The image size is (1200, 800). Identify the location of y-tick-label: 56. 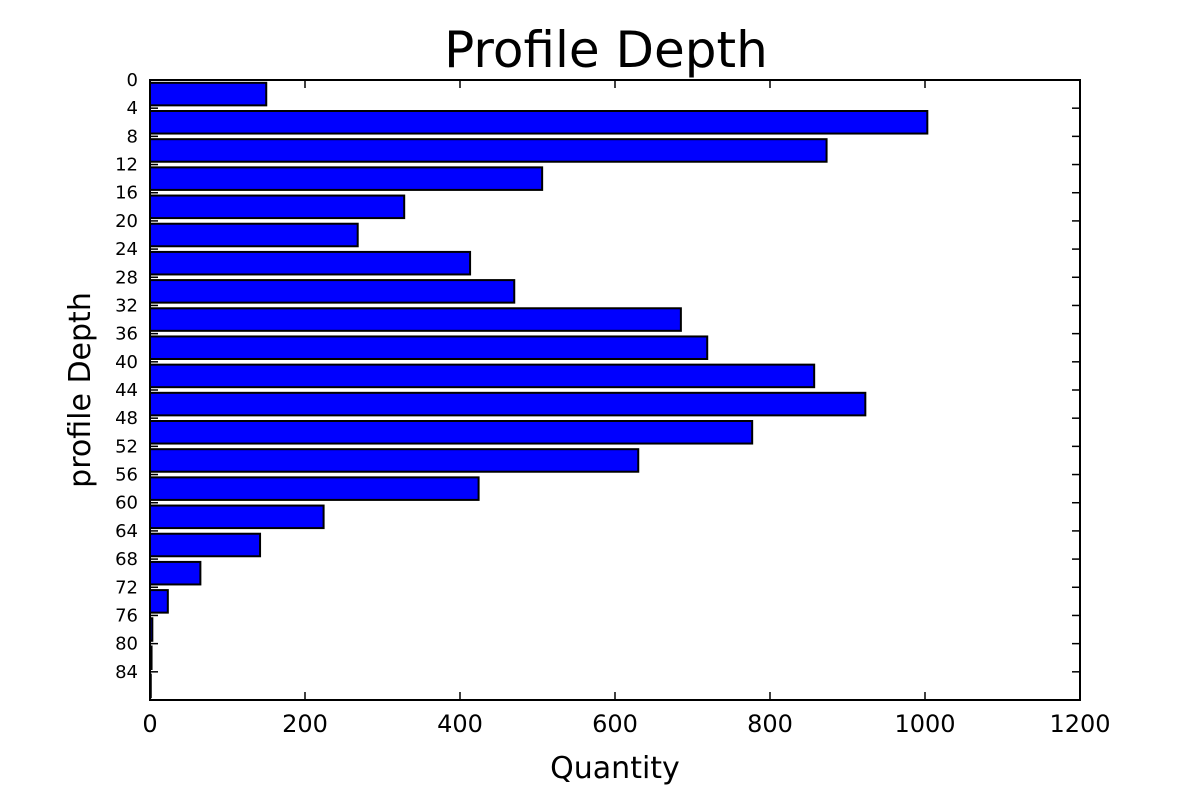
(126, 475).